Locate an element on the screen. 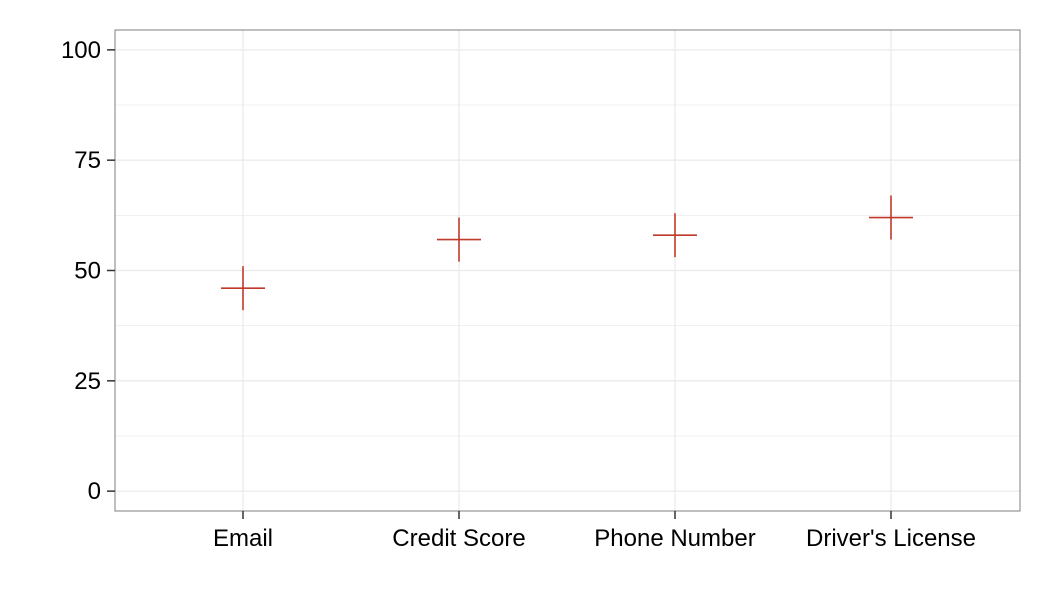 This screenshot has height=605, width=1050. y-tick-label: 100 is located at coordinates (81, 50).